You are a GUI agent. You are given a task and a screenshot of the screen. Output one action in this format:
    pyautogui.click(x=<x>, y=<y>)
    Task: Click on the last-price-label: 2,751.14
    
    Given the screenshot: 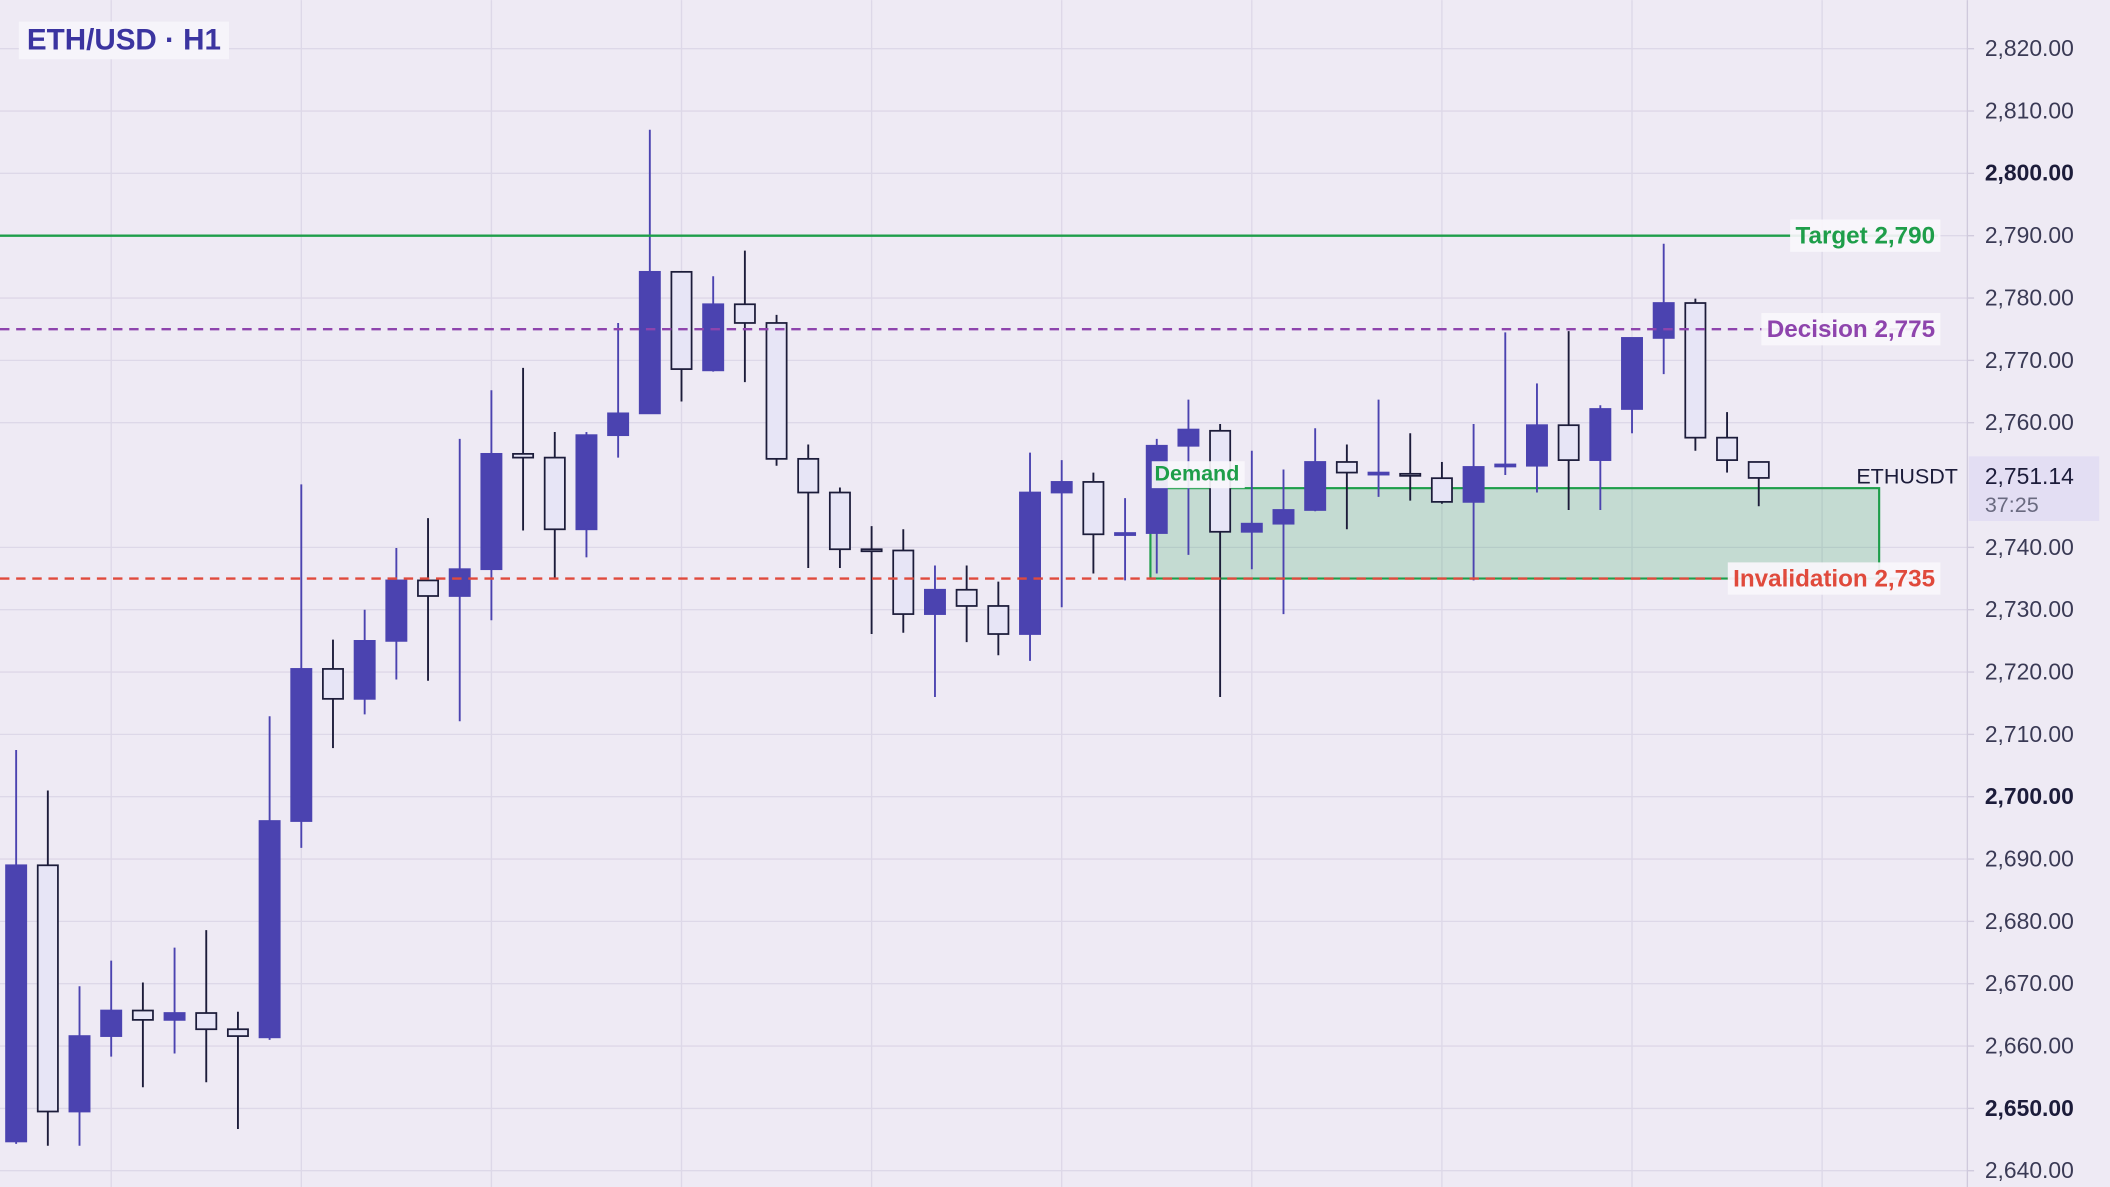 What is the action you would take?
    pyautogui.click(x=2029, y=476)
    